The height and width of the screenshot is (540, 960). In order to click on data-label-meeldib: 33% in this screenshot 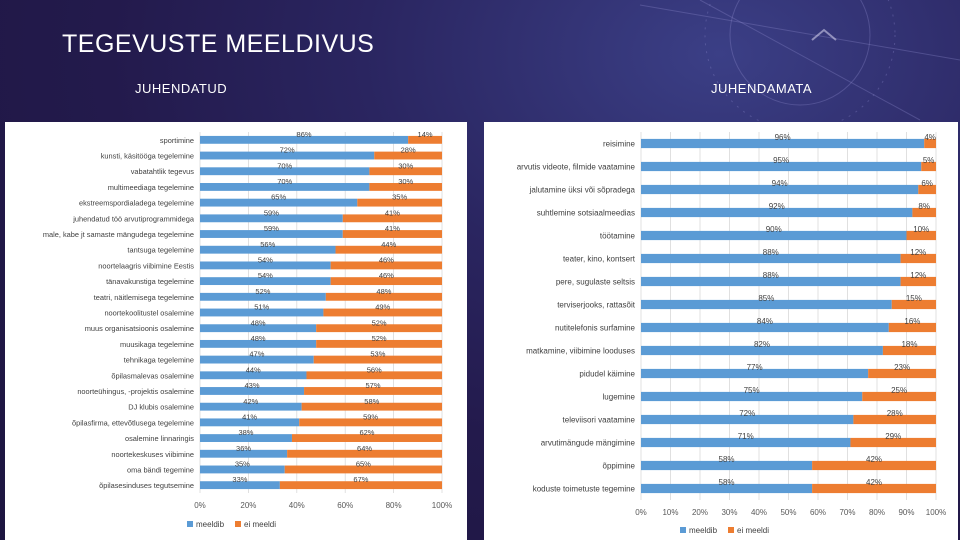, I will do `click(239, 479)`.